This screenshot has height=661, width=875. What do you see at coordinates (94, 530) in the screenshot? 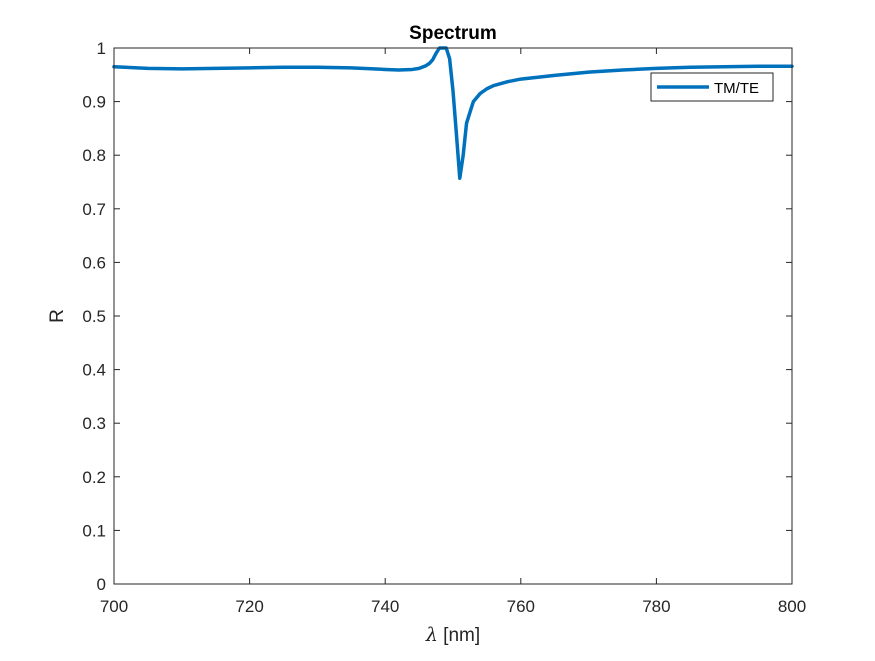
I see `y-tick-label: 0.1` at bounding box center [94, 530].